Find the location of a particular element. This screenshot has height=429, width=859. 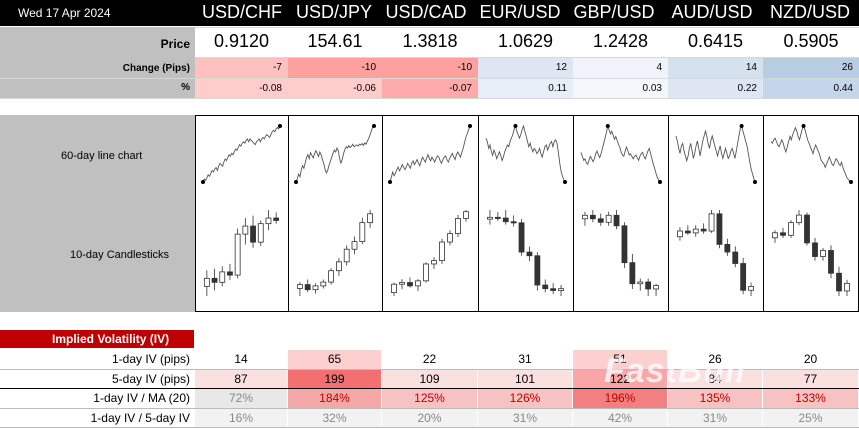

line-series-usd-chf is located at coordinates (241, 154).